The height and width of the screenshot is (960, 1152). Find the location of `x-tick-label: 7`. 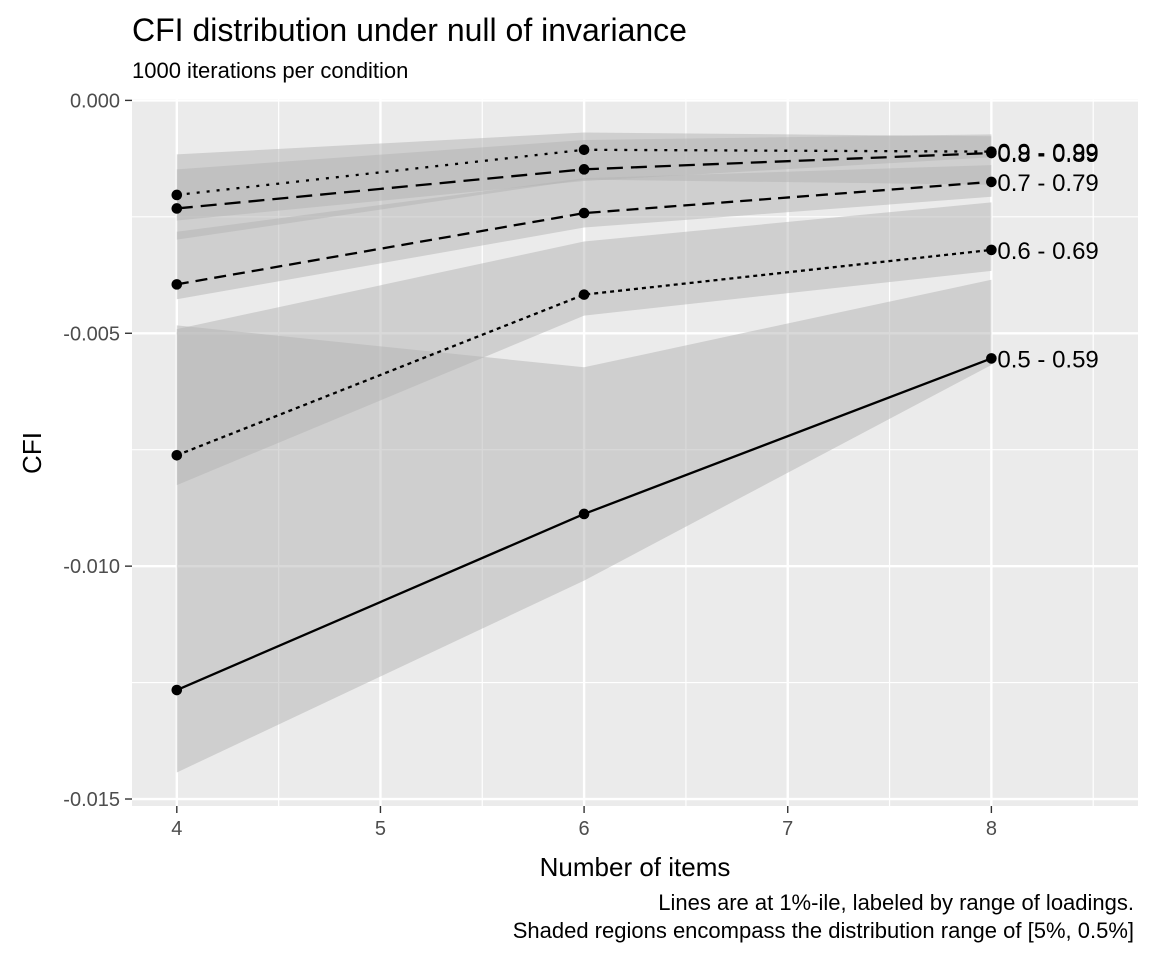

x-tick-label: 7 is located at coordinates (787, 829).